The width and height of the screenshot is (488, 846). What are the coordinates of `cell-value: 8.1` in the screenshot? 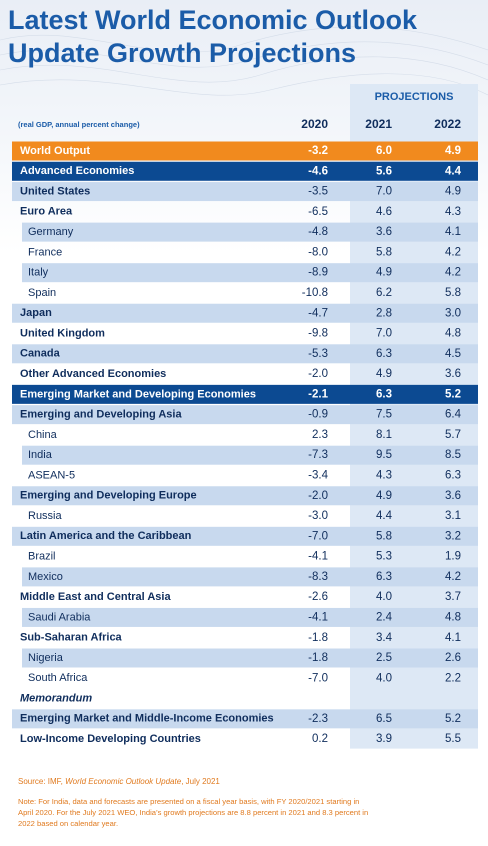 It's located at (384, 435).